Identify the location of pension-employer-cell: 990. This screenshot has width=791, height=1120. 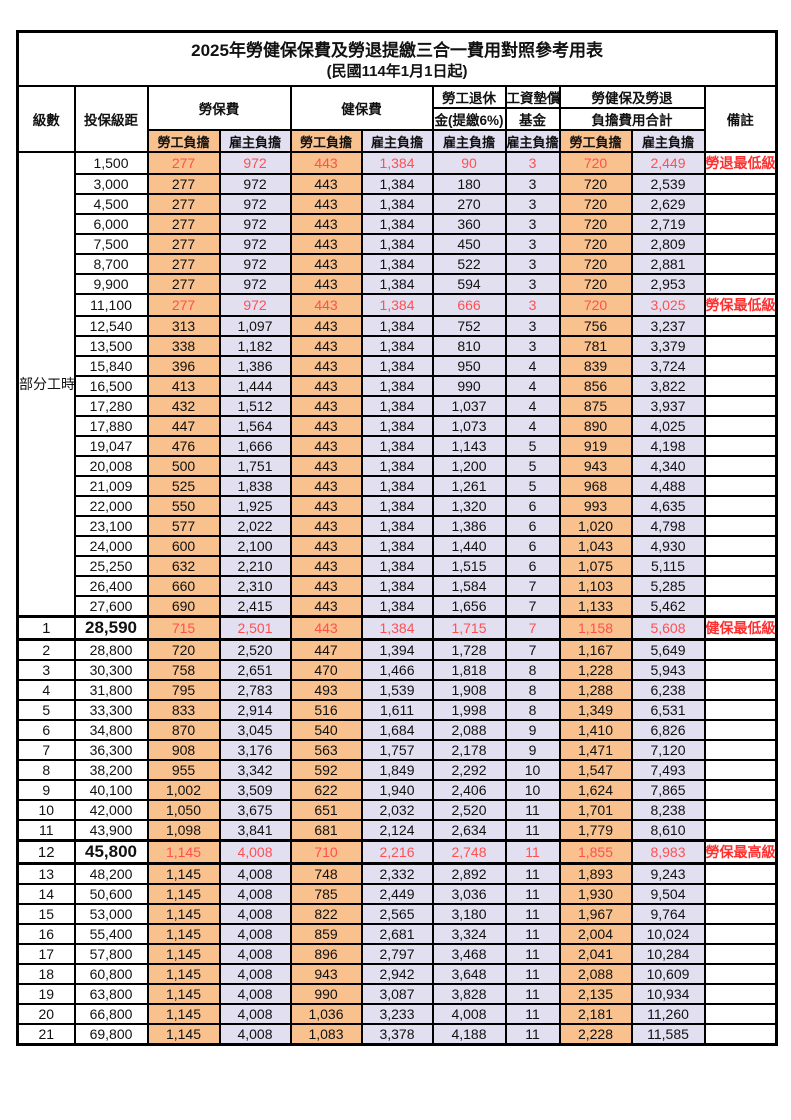
(469, 386).